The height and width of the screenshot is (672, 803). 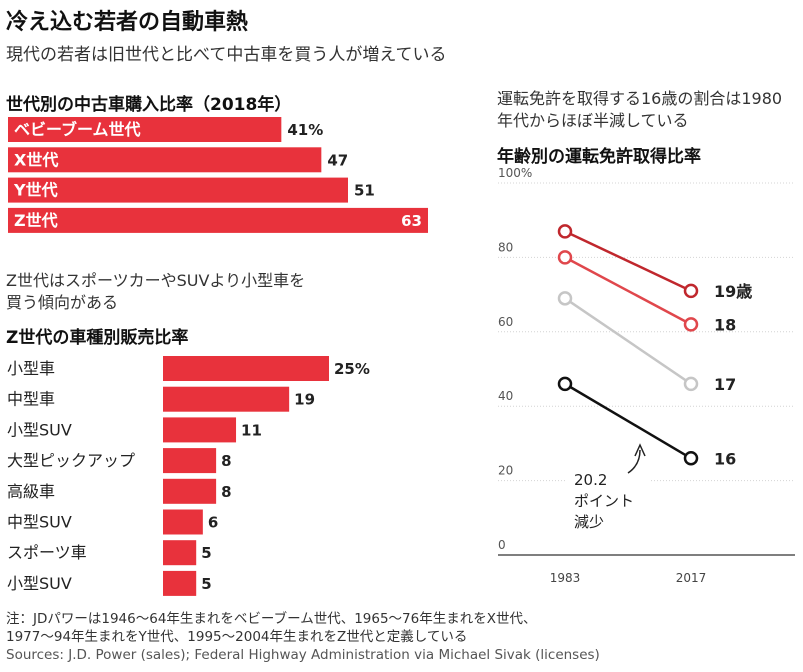 I want to click on category-label: 小型車, so click(x=31, y=368).